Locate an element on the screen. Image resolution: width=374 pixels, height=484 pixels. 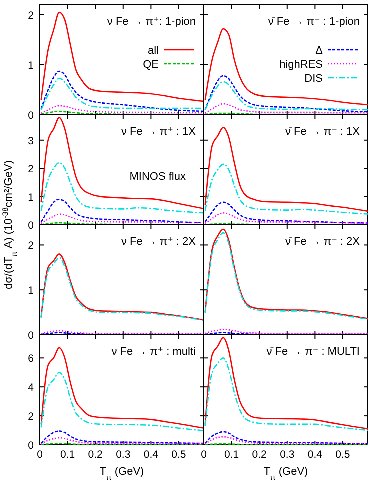
annotation: ν̄ Fe → π⁻ : 1X is located at coordinates (323, 132).